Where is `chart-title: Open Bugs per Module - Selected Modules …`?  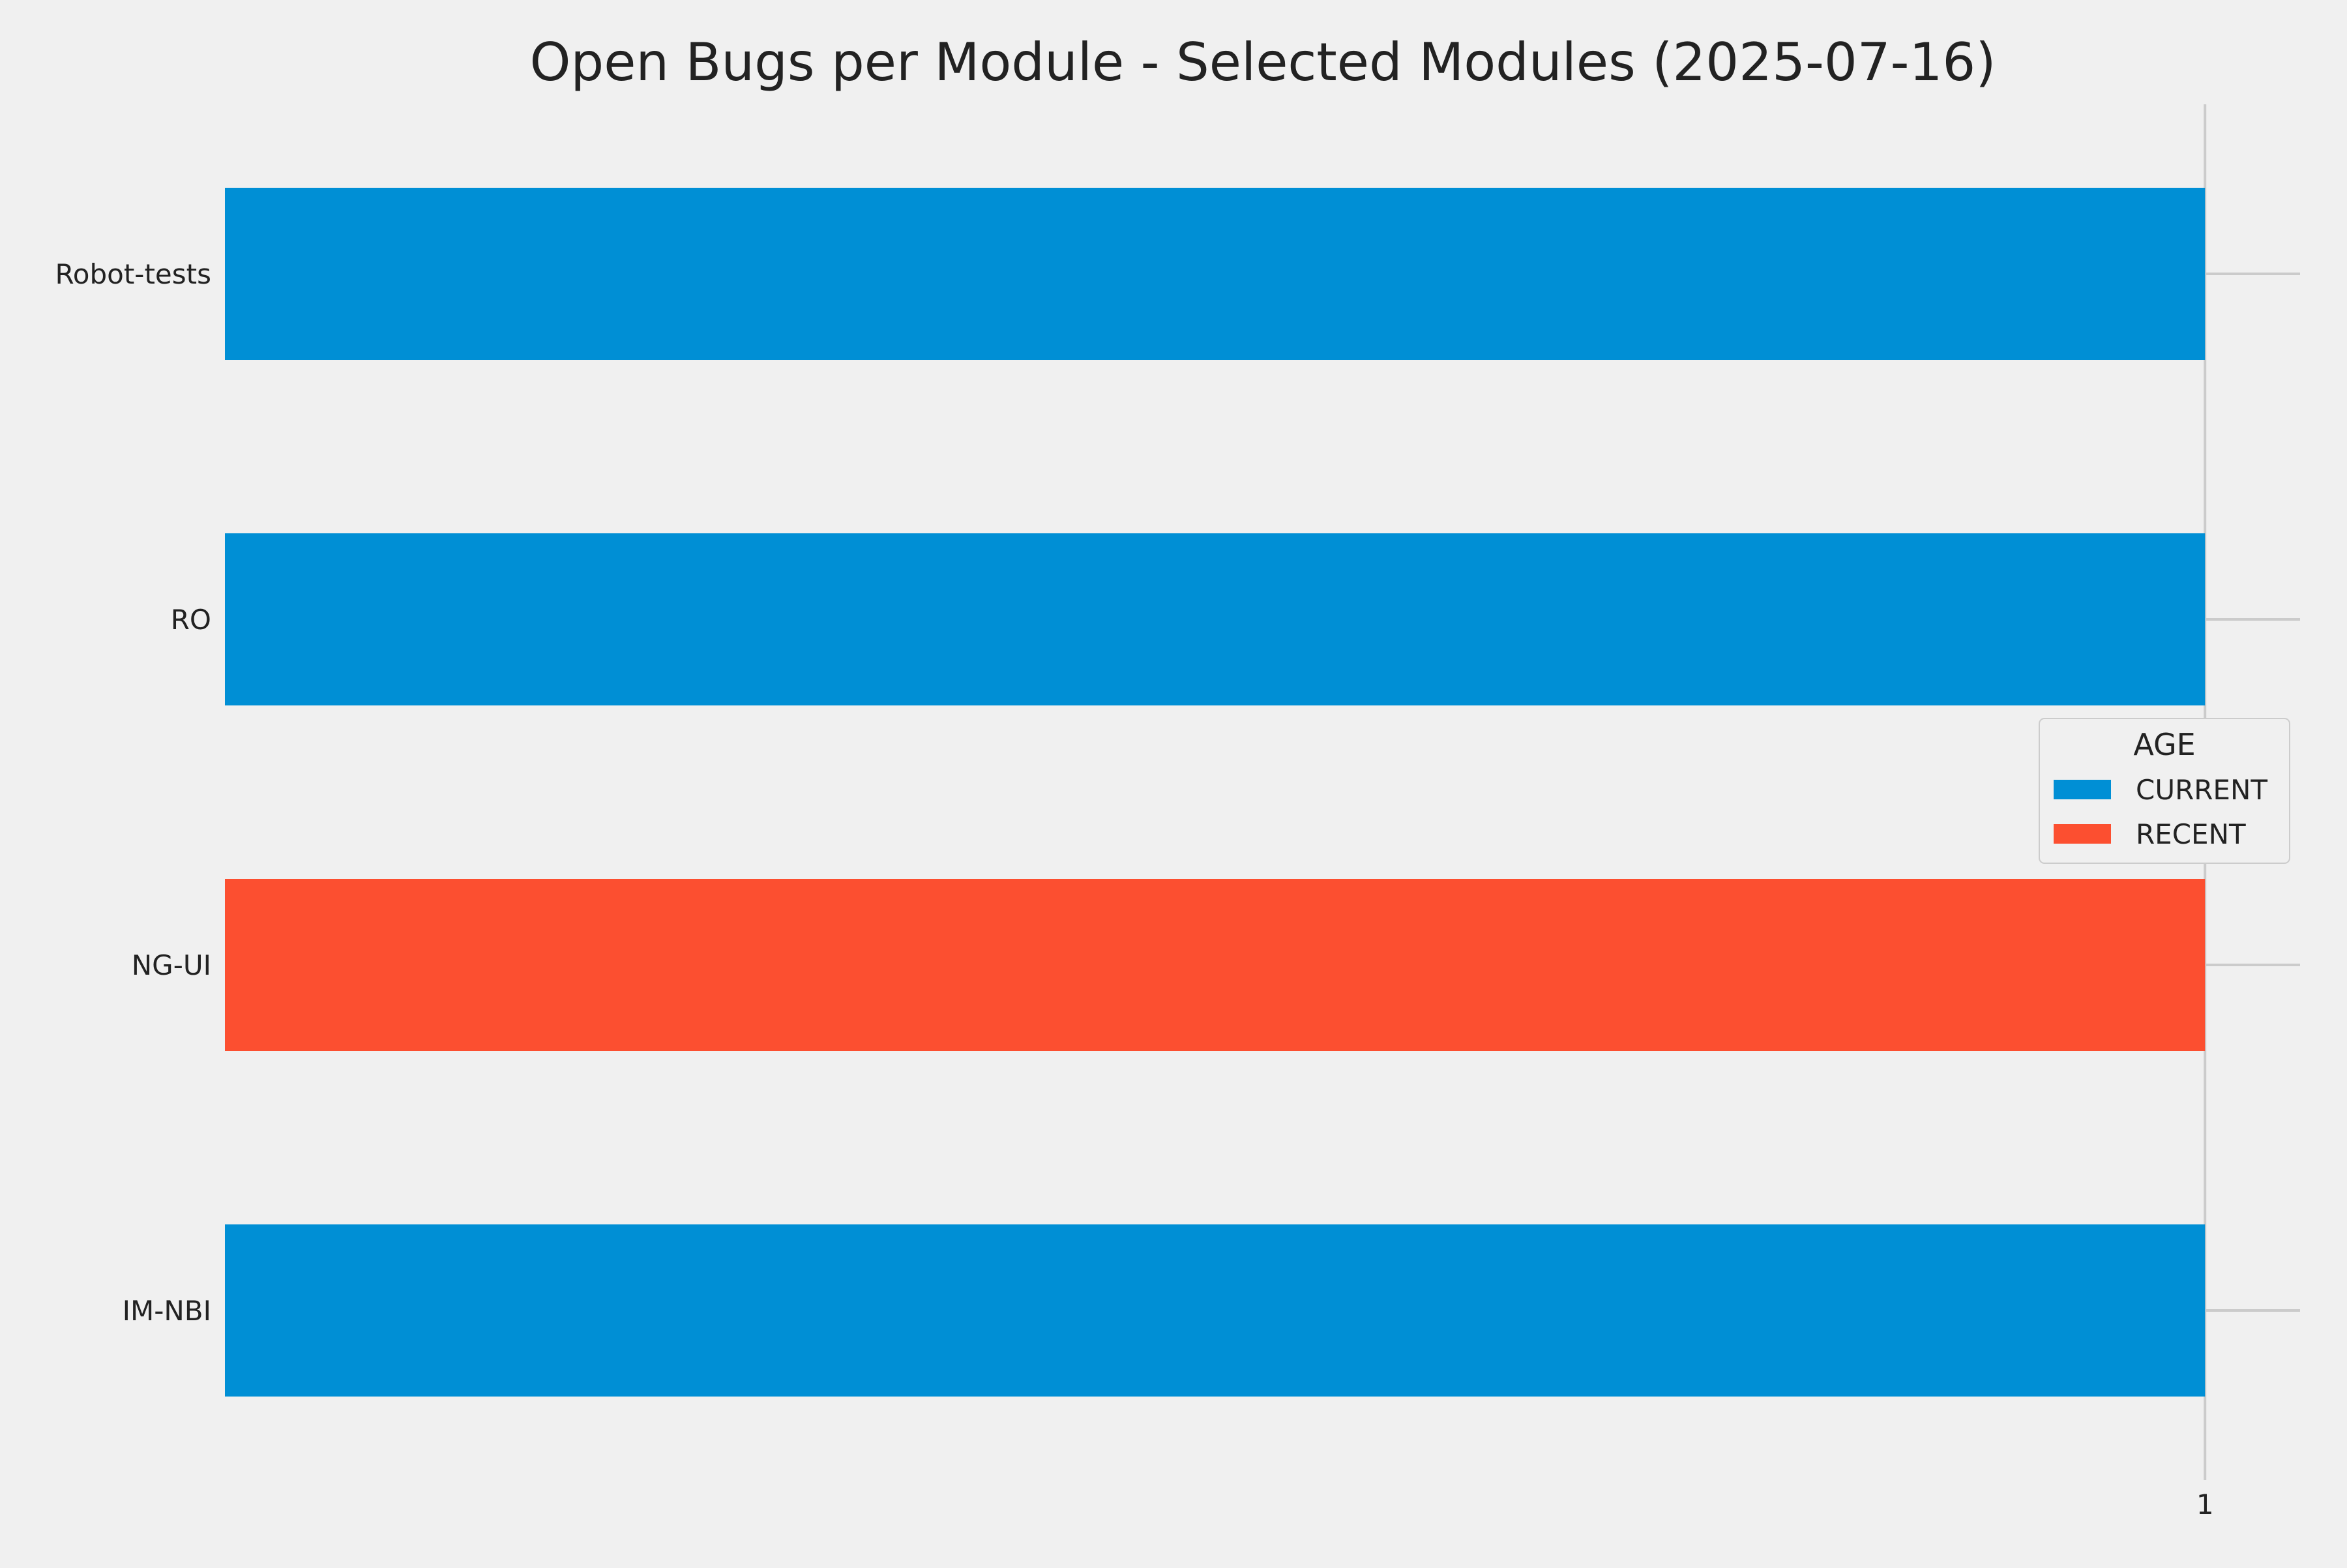 chart-title: Open Bugs per Module - Selected Modules … is located at coordinates (1262, 63).